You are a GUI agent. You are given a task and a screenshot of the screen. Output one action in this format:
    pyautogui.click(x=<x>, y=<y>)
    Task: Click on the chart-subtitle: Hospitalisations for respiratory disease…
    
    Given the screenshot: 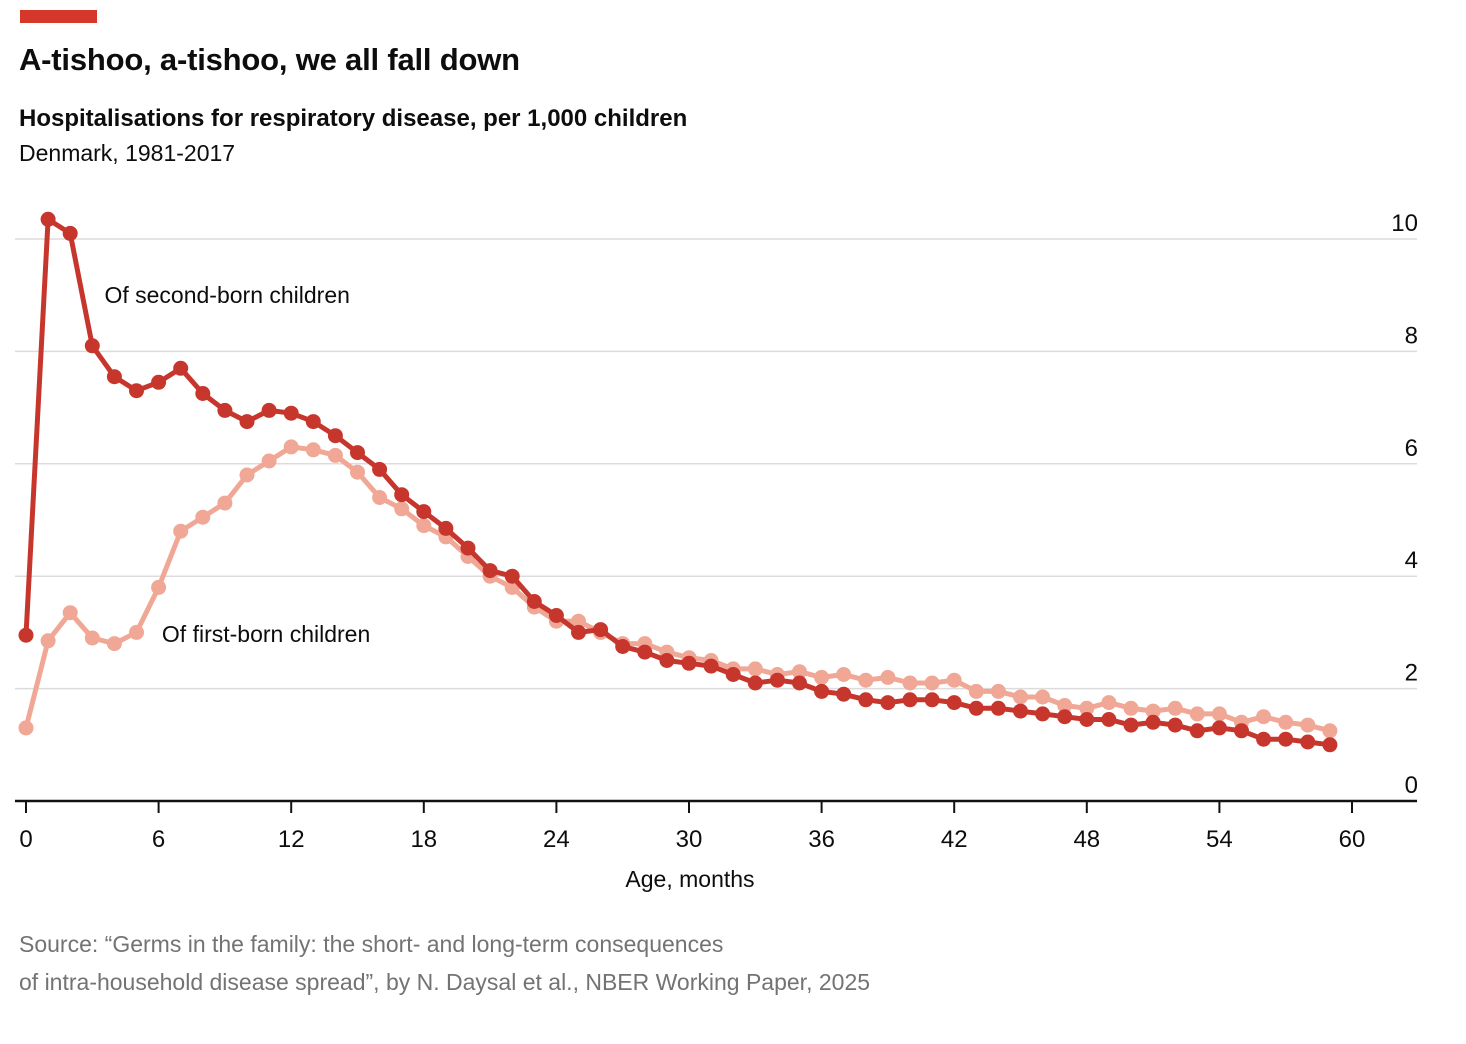 What is the action you would take?
    pyautogui.click(x=353, y=118)
    